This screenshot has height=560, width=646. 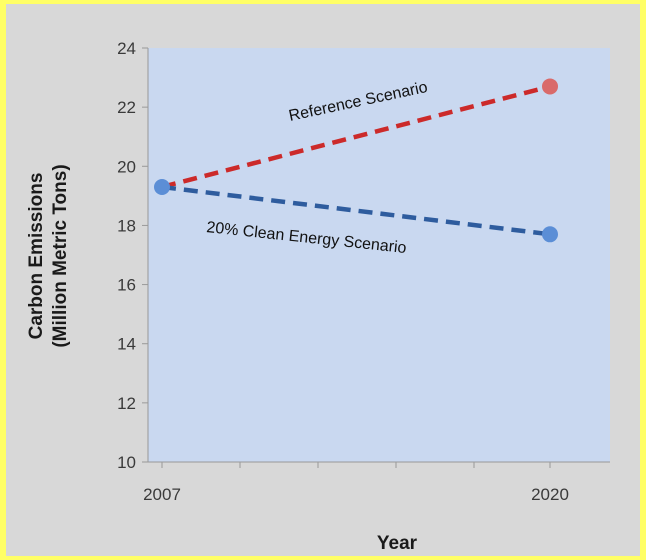 I want to click on x-tick-label-2007: 2007, so click(x=162, y=494).